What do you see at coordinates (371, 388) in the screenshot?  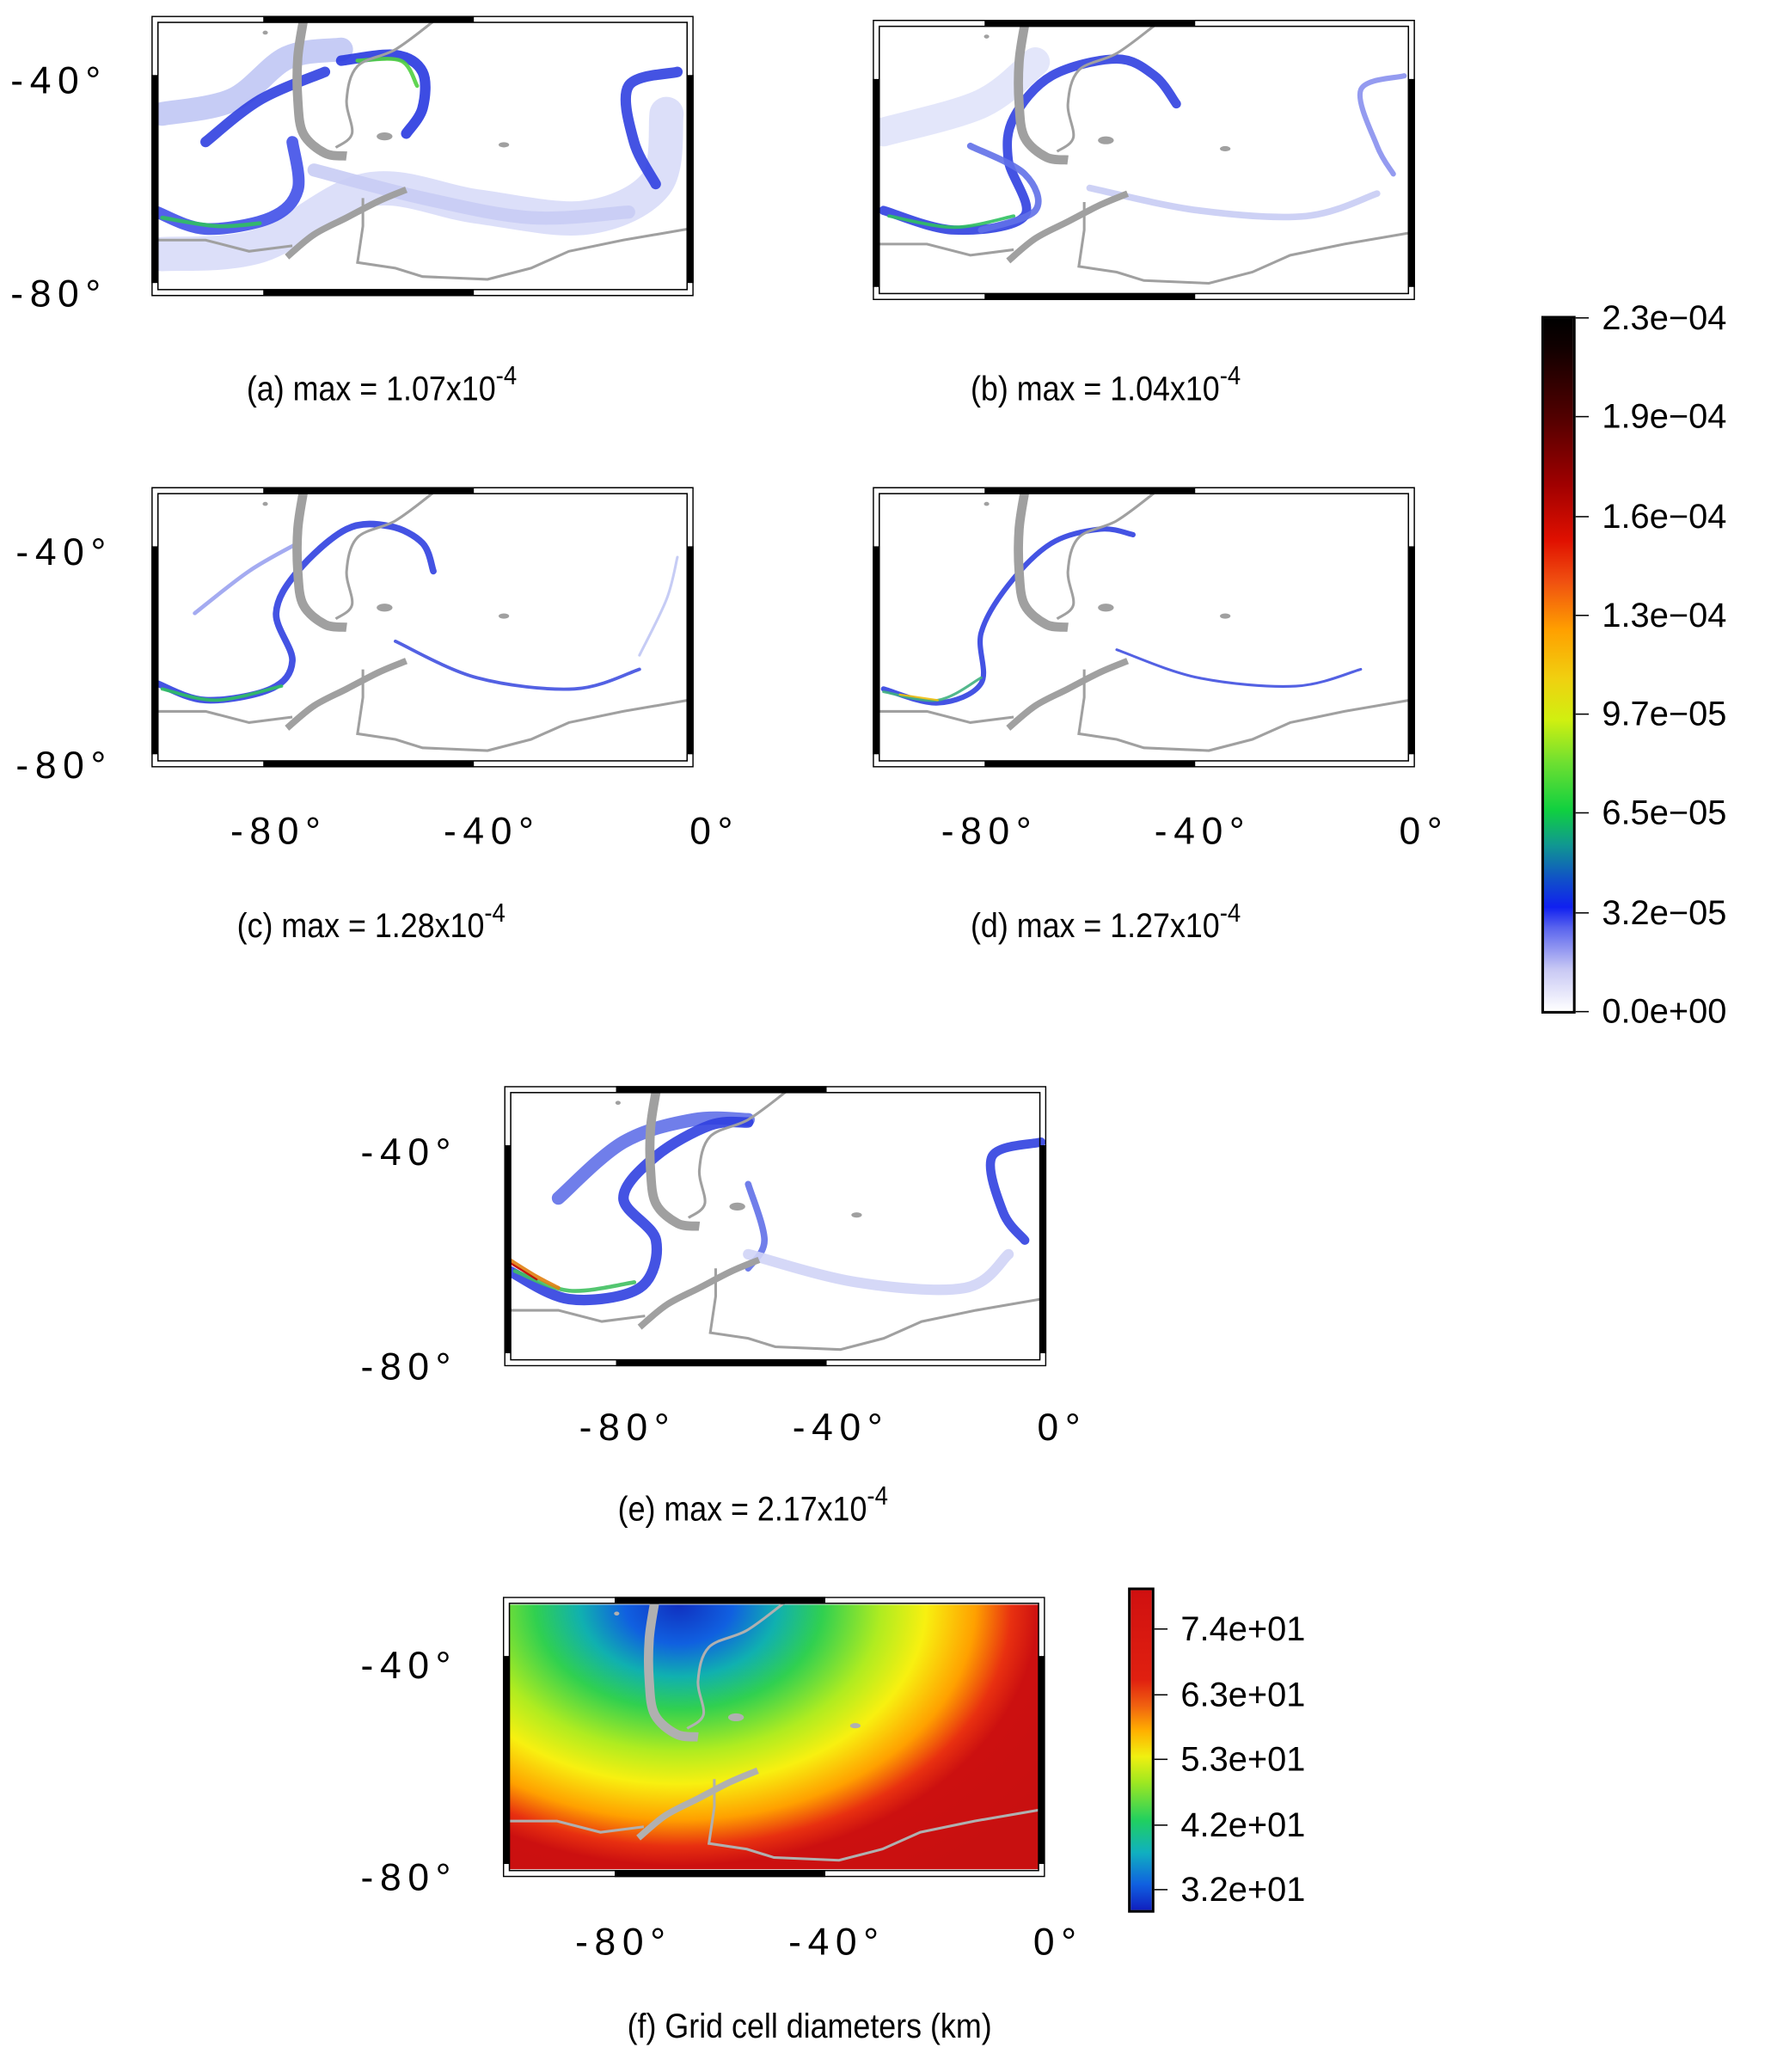 I see `caption-text: (a) max = 1.07x10` at bounding box center [371, 388].